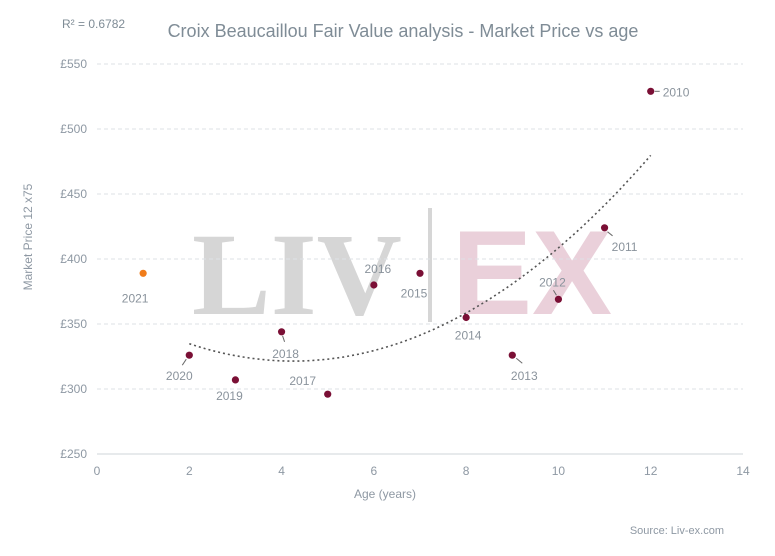 Image resolution: width=775 pixels, height=556 pixels. Describe the element at coordinates (93, 24) in the screenshot. I see `r-squared-annotation: R² = 0.6782` at that location.